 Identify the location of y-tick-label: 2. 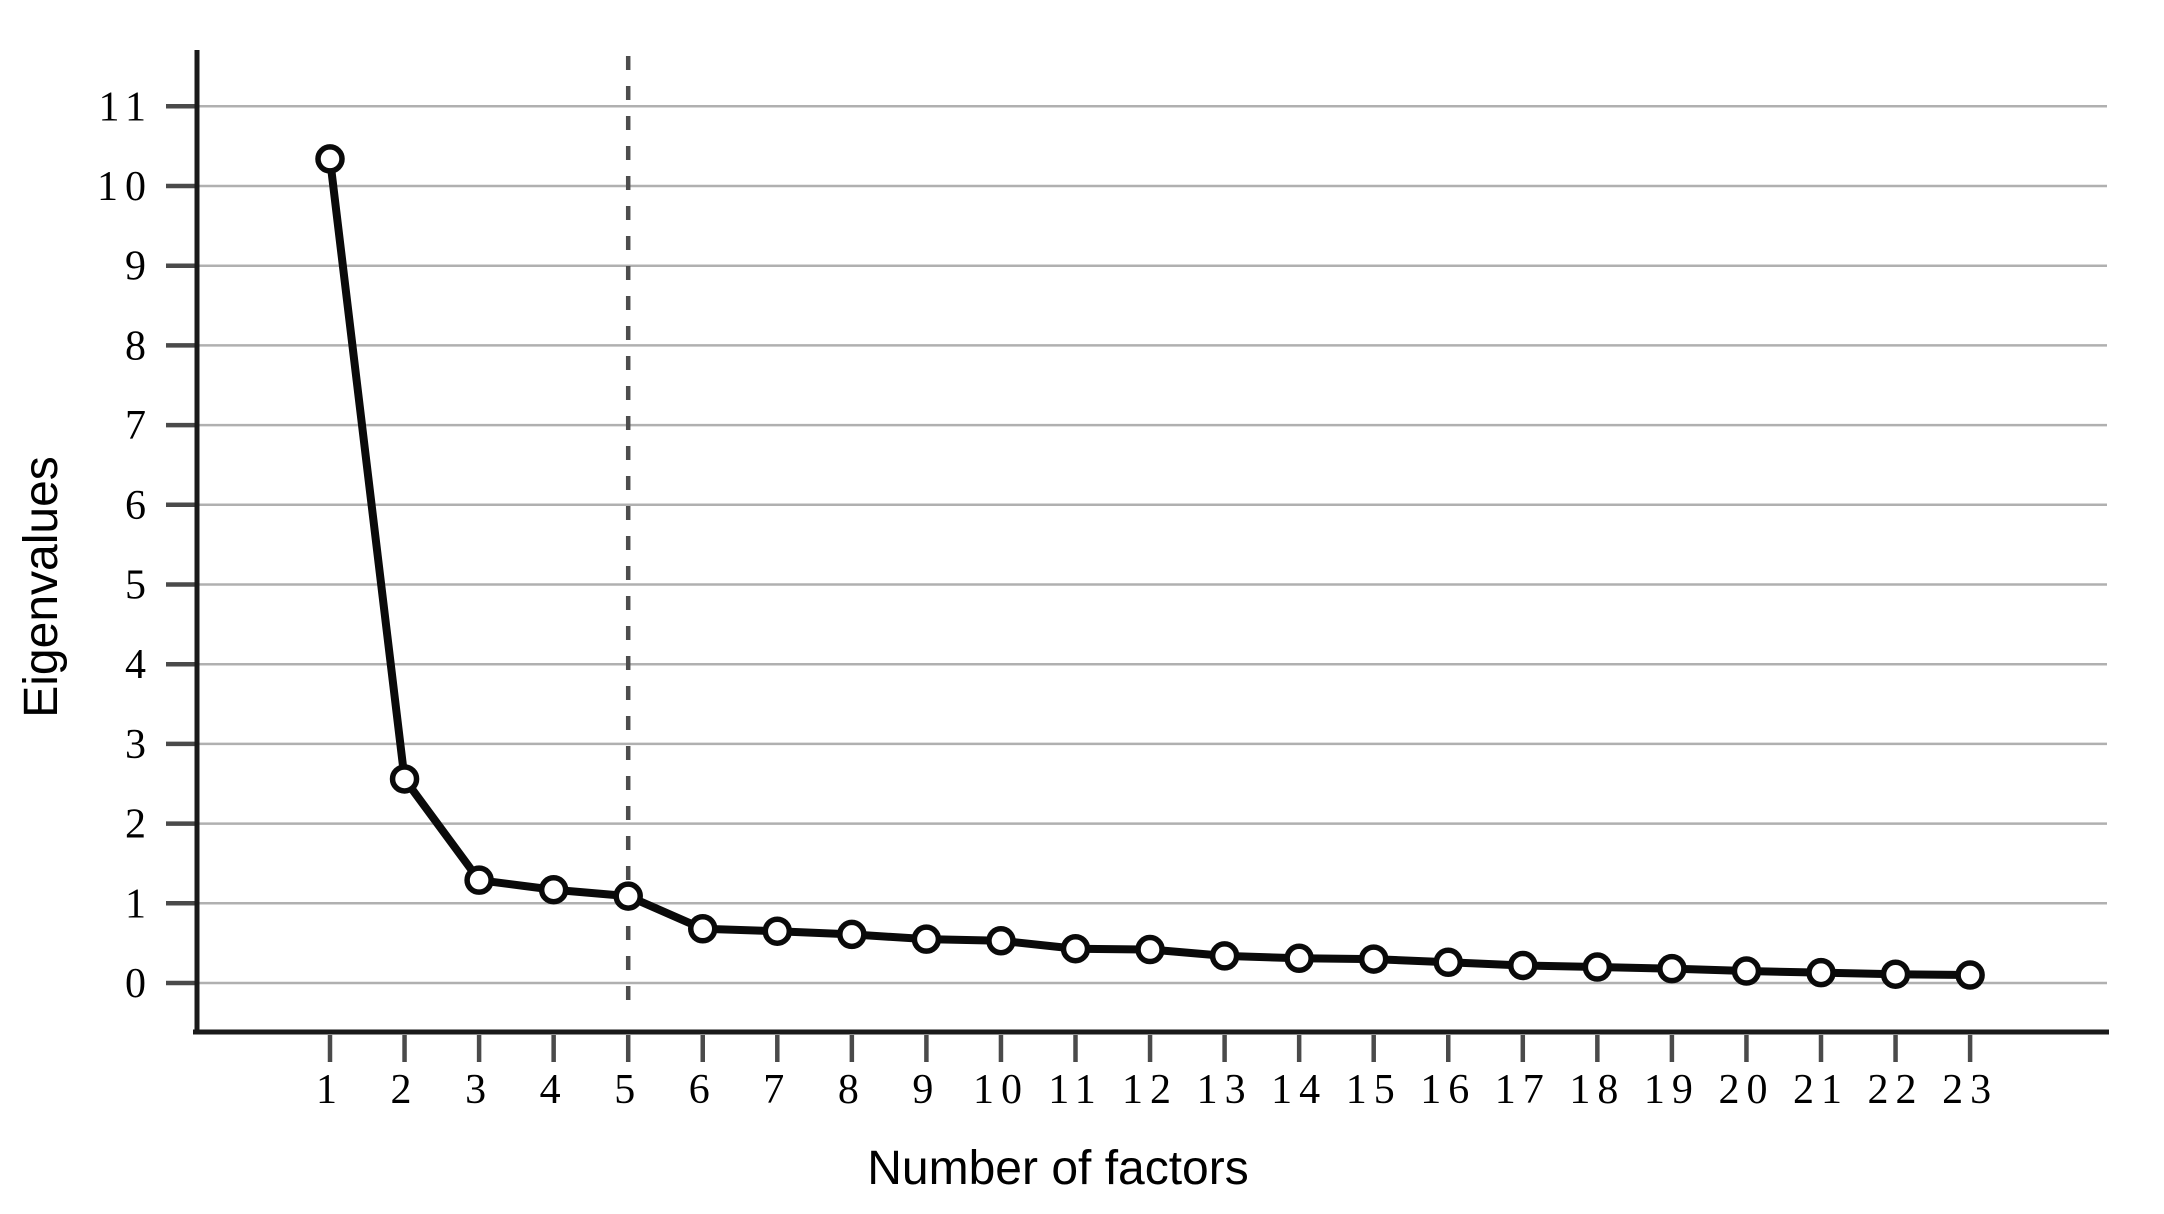
(139, 825).